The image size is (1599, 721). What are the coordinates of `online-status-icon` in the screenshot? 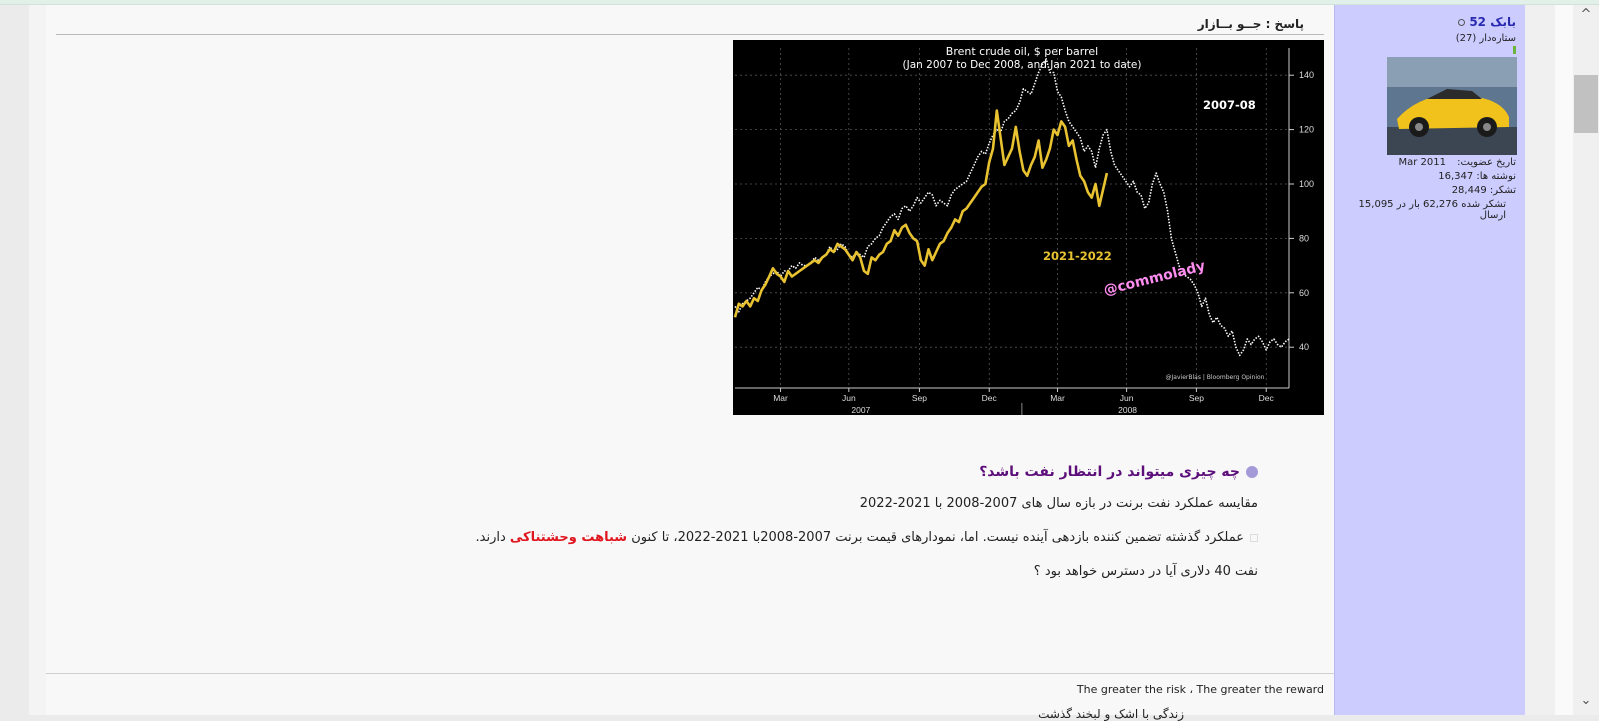 It's located at (1462, 22).